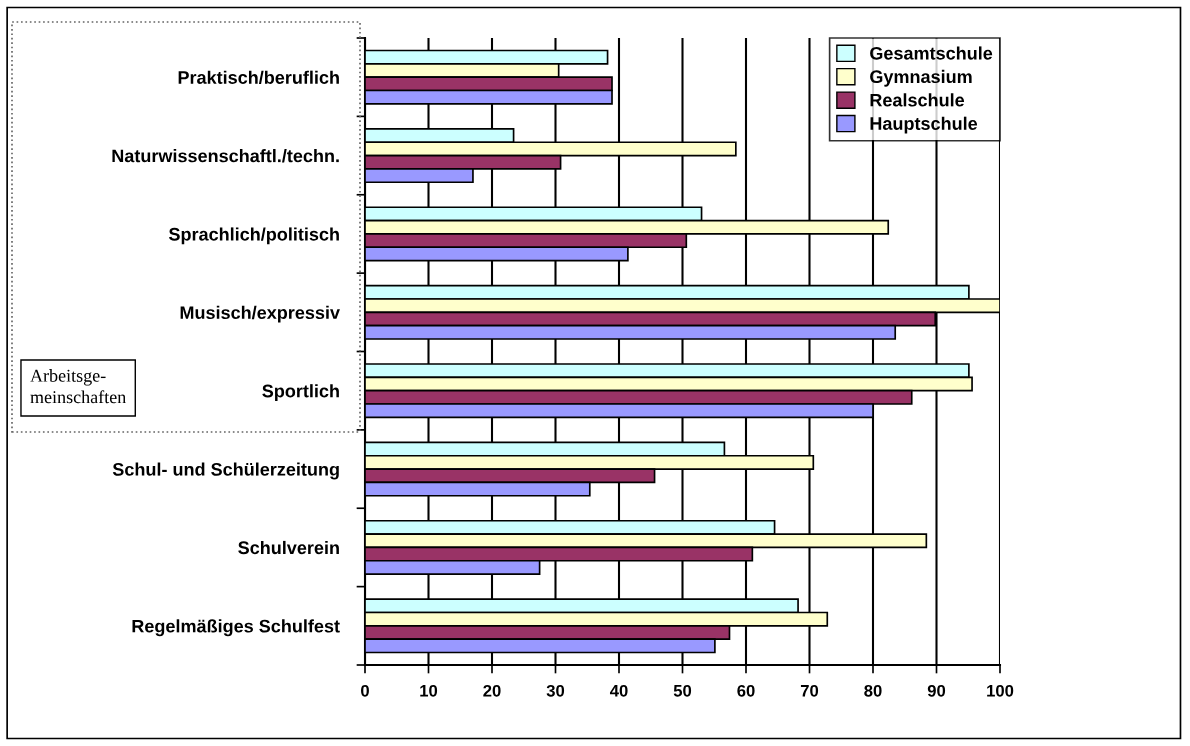  Describe the element at coordinates (936, 690) in the screenshot. I see `x-tick-label: 90` at that location.